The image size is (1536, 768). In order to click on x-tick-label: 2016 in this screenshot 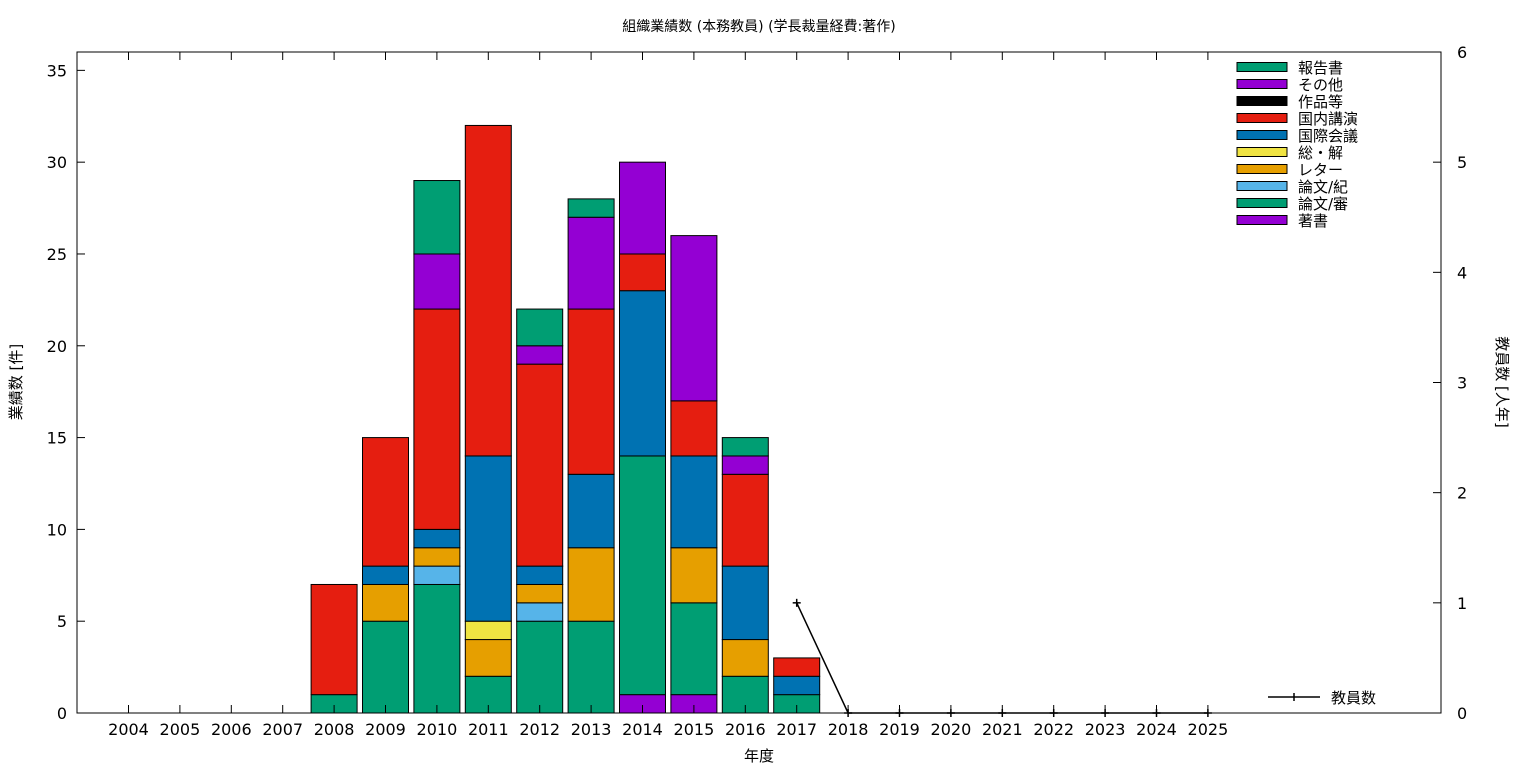, I will do `click(745, 729)`.